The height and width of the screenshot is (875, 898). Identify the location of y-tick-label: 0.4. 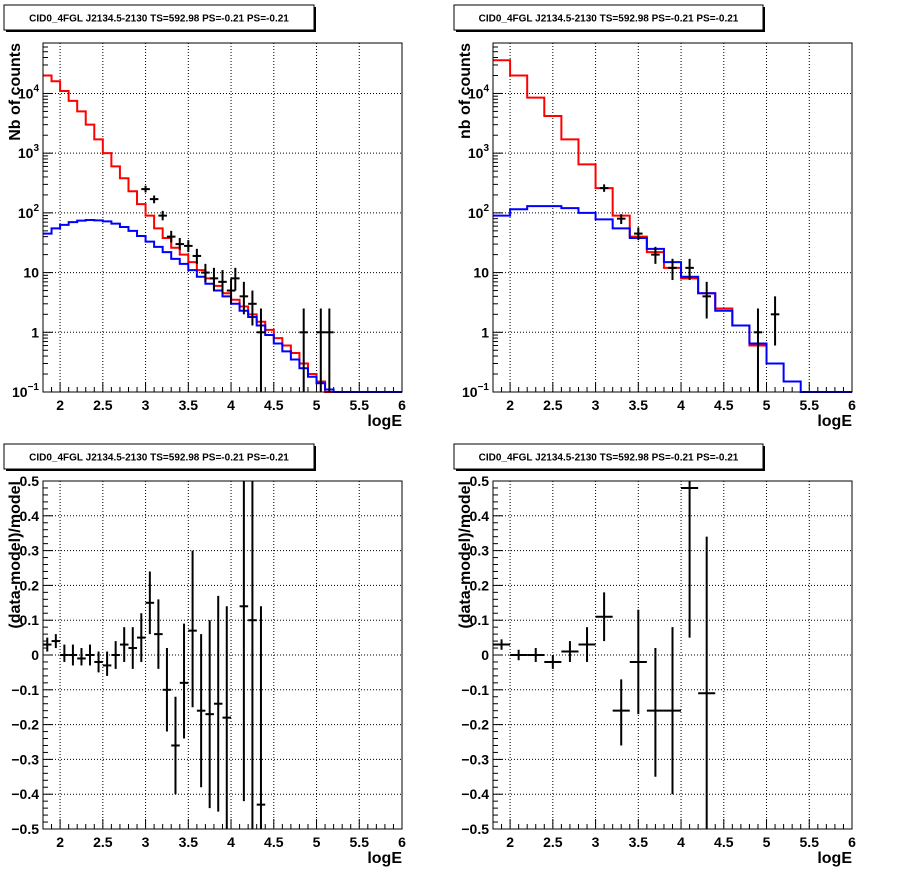
(30, 516).